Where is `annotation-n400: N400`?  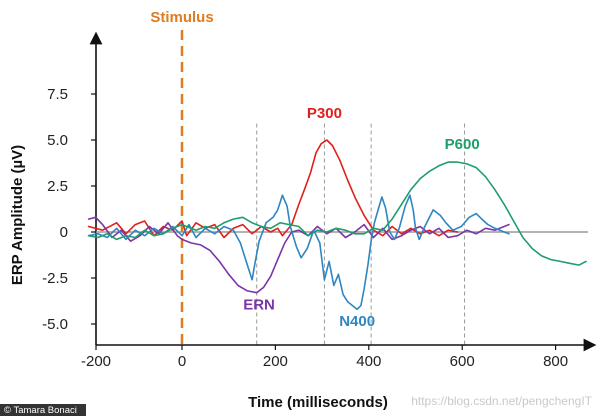
annotation-n400: N400 is located at coordinates (357, 321).